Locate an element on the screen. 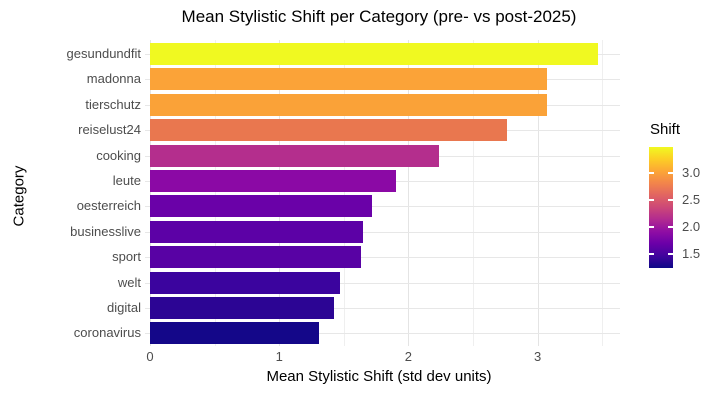 This screenshot has height=400, width=722. legend-label-2.0: 2.0 is located at coordinates (691, 226).